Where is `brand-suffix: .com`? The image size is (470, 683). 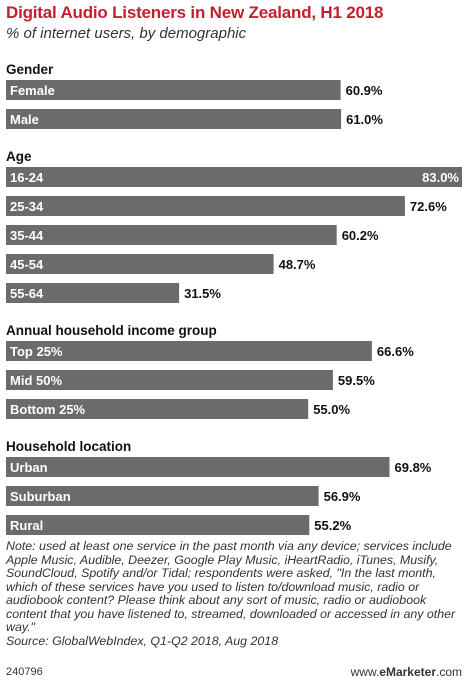
brand-suffix: .com is located at coordinates (448, 672).